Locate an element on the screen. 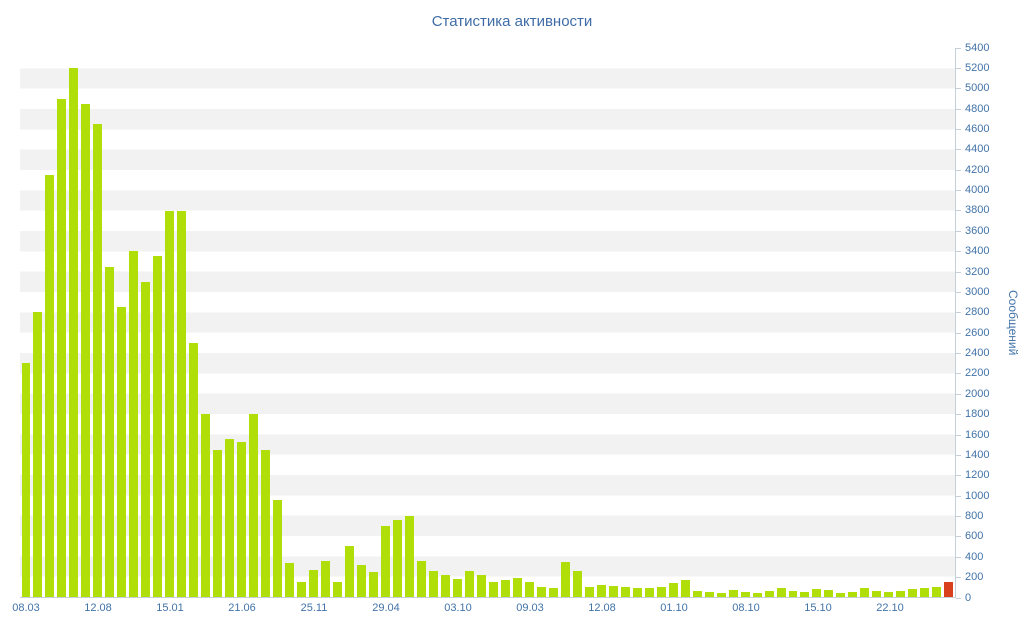 The width and height of the screenshot is (1024, 640). y-axis-tick: 800 is located at coordinates (969, 517).